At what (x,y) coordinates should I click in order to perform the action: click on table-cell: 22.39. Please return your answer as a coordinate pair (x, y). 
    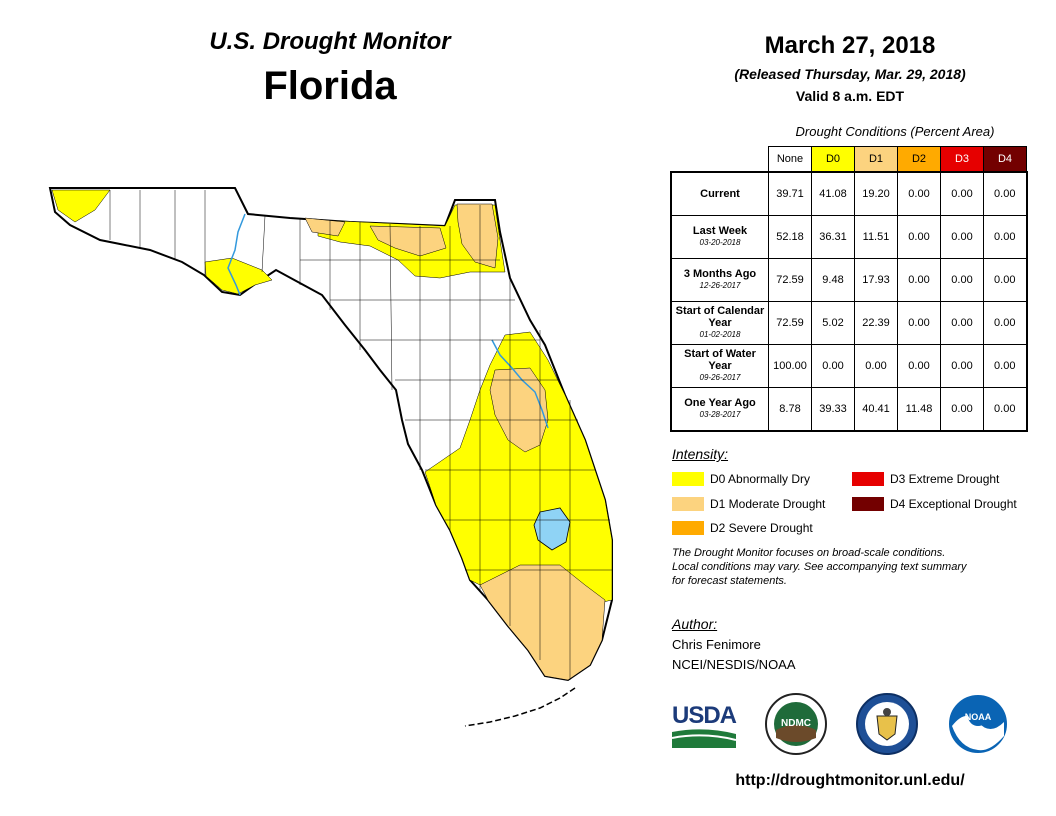
    Looking at the image, I should click on (876, 323).